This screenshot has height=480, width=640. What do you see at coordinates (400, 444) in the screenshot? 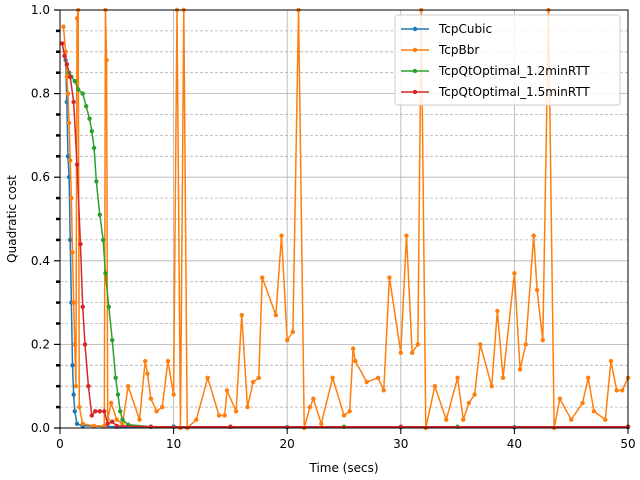
I see `x-tick-label: 30` at bounding box center [400, 444].